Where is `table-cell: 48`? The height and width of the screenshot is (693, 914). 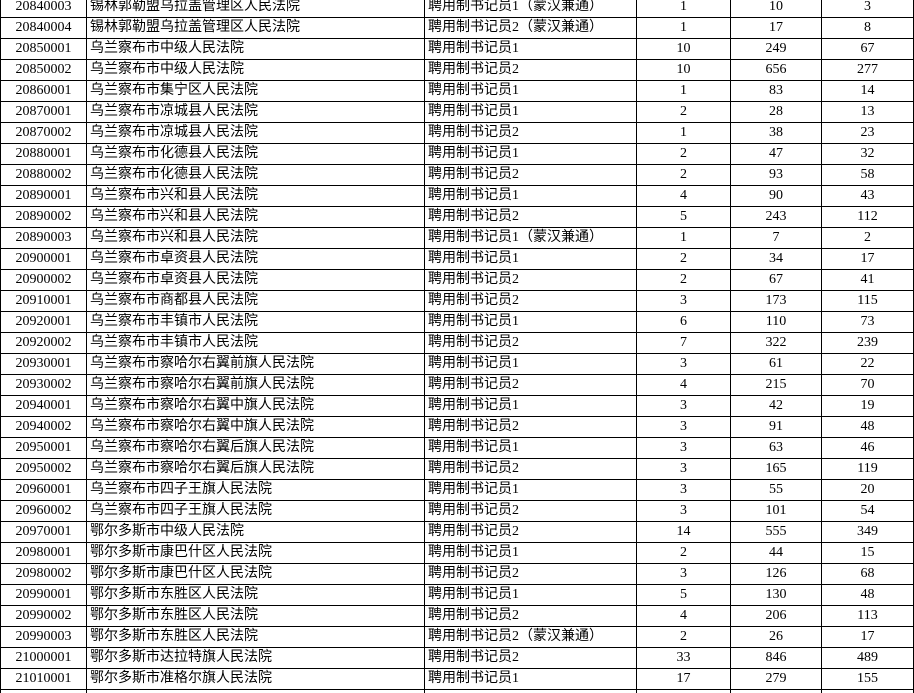
table-cell: 48 is located at coordinates (867, 427).